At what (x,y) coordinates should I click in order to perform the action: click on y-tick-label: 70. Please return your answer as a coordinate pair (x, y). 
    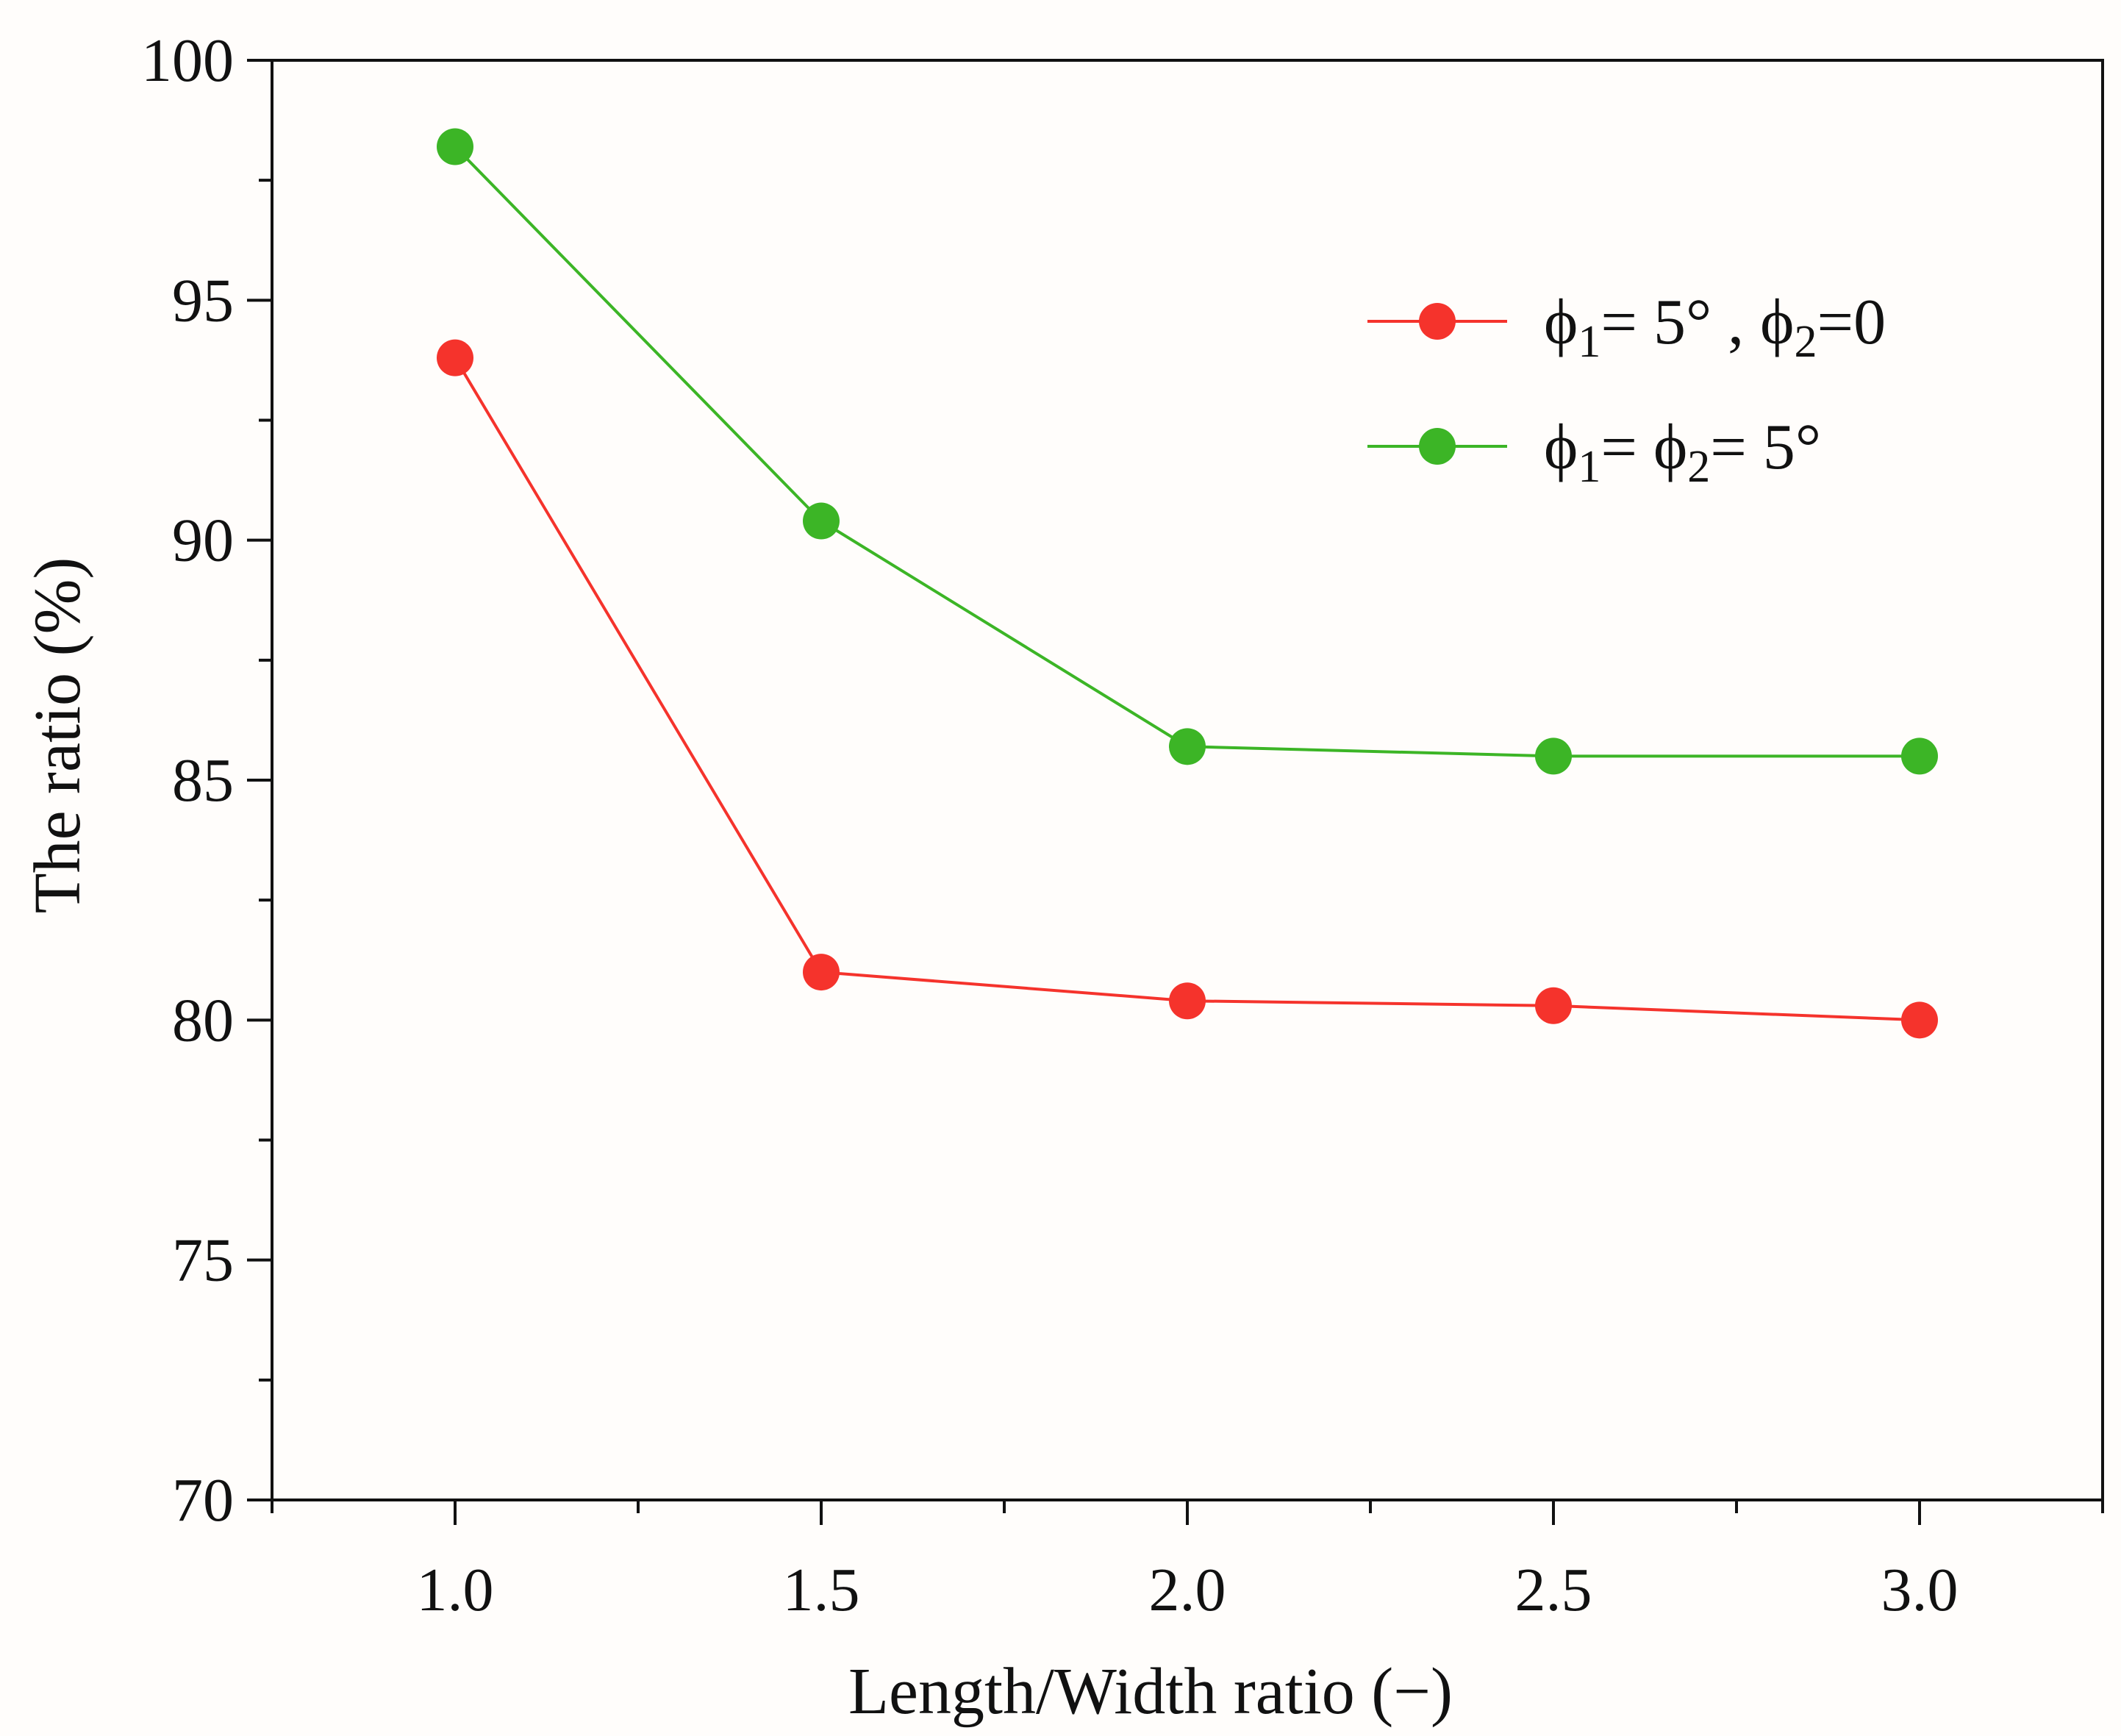
    Looking at the image, I should click on (203, 1501).